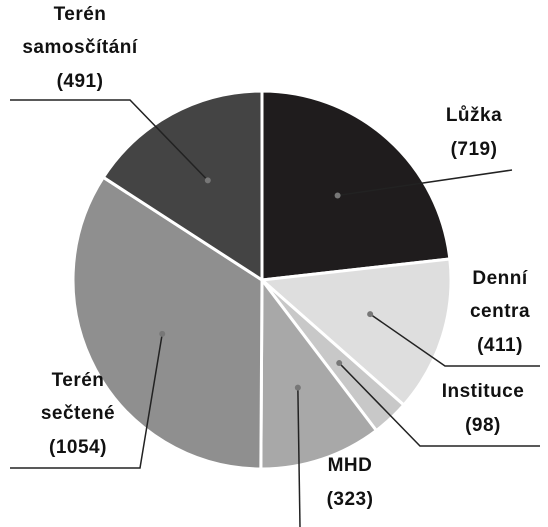  I want to click on slice-value-label: (491), so click(80, 81).